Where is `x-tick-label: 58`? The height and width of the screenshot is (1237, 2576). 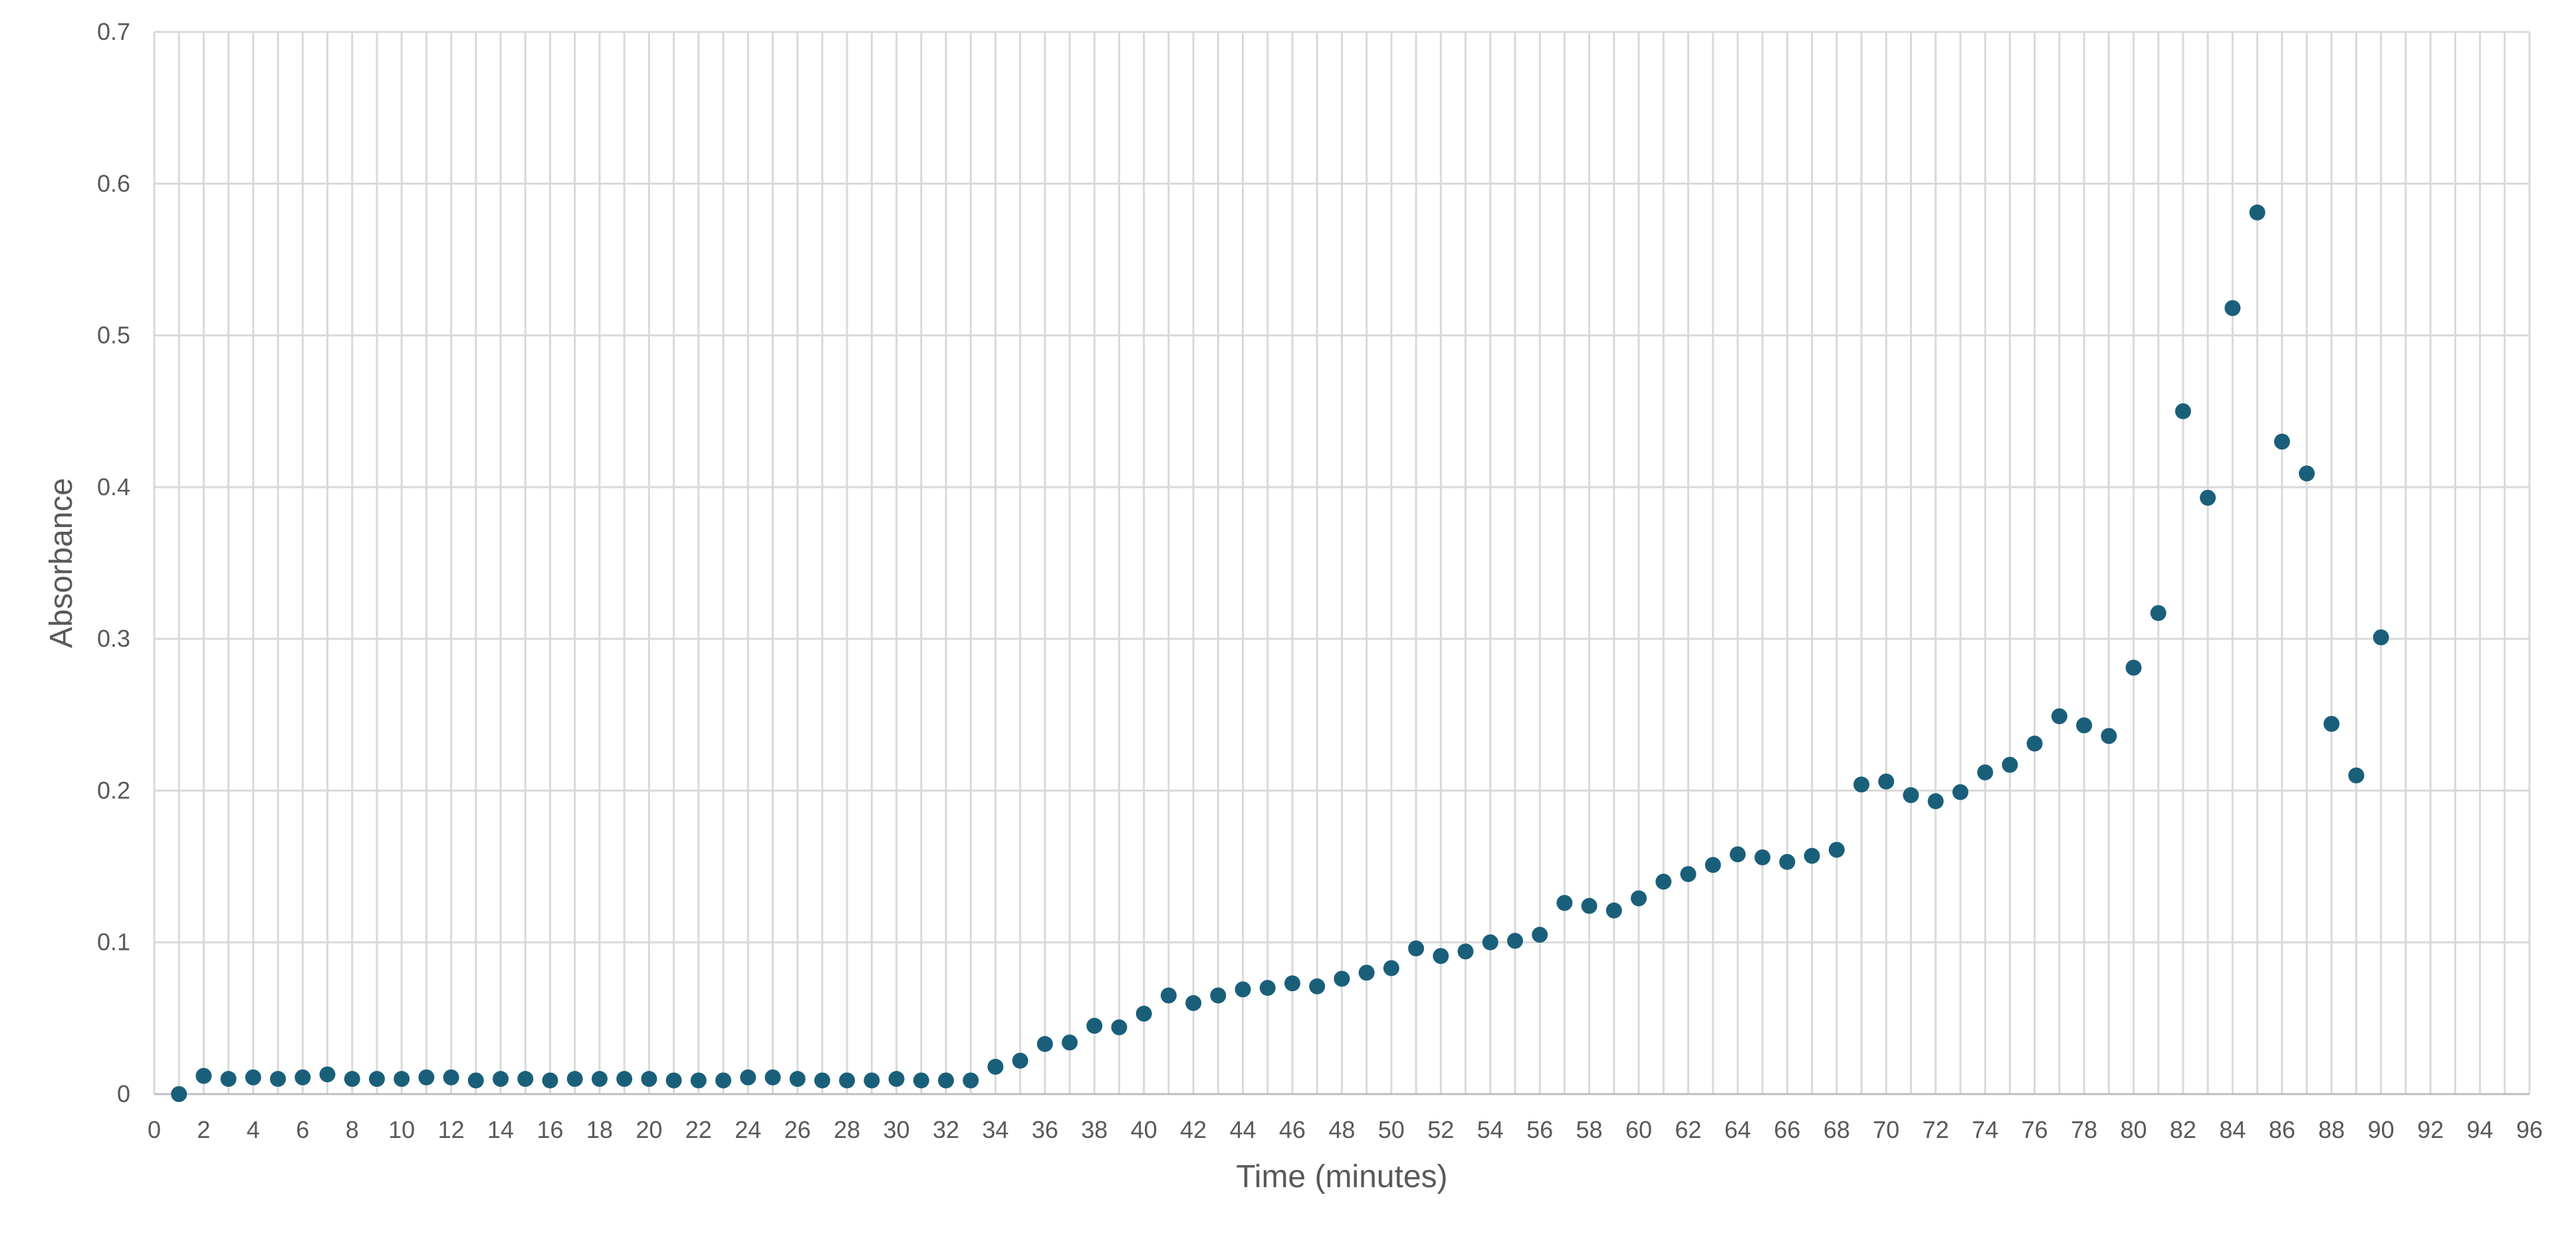 x-tick-label: 58 is located at coordinates (1589, 1129).